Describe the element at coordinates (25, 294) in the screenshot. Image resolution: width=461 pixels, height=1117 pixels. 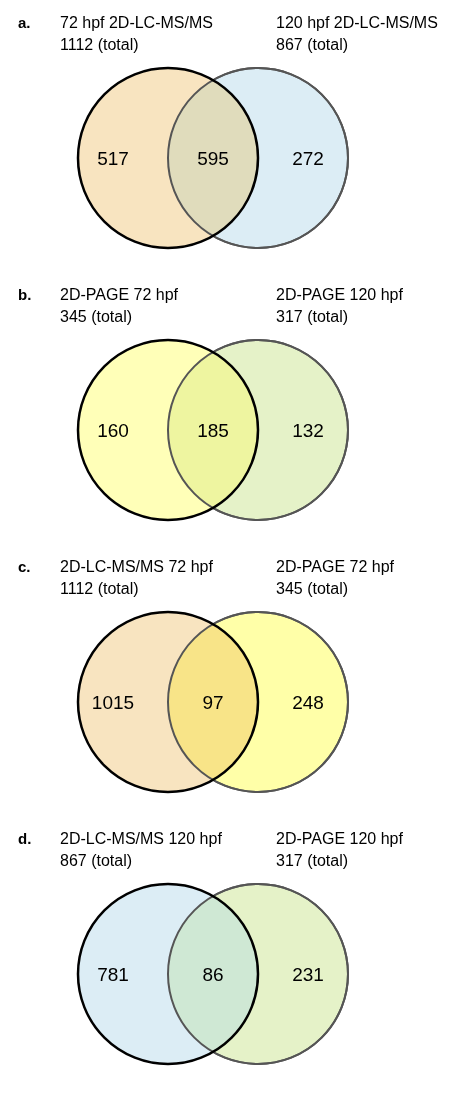
I see `text: b.` at that location.